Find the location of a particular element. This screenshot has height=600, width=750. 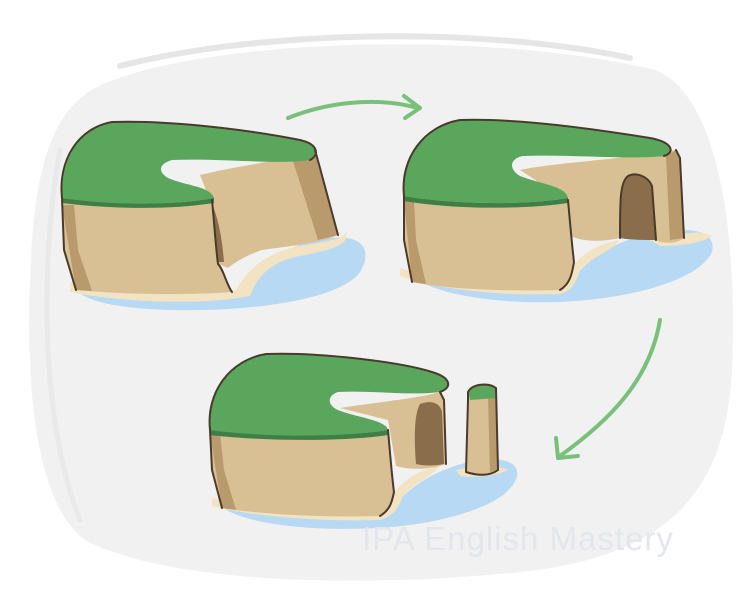

arrow-stage1-to-stage2 is located at coordinates (354, 107).